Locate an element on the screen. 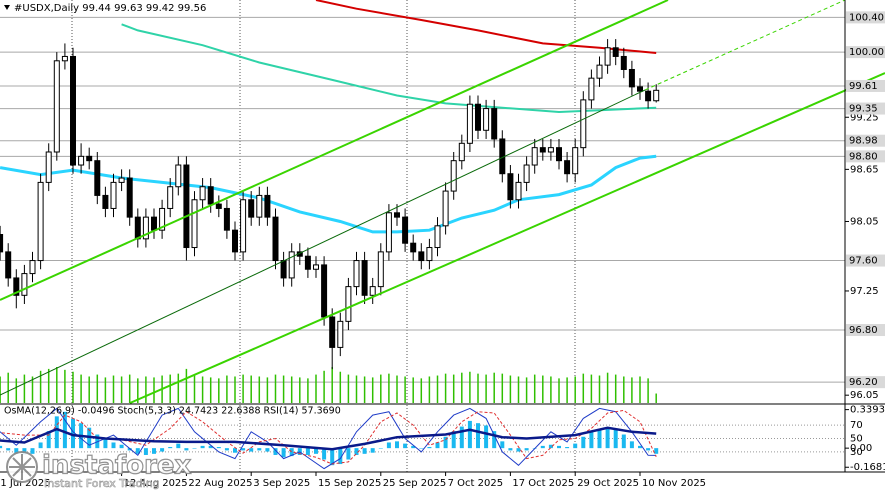  level-label: 100.00 is located at coordinates (866, 52).